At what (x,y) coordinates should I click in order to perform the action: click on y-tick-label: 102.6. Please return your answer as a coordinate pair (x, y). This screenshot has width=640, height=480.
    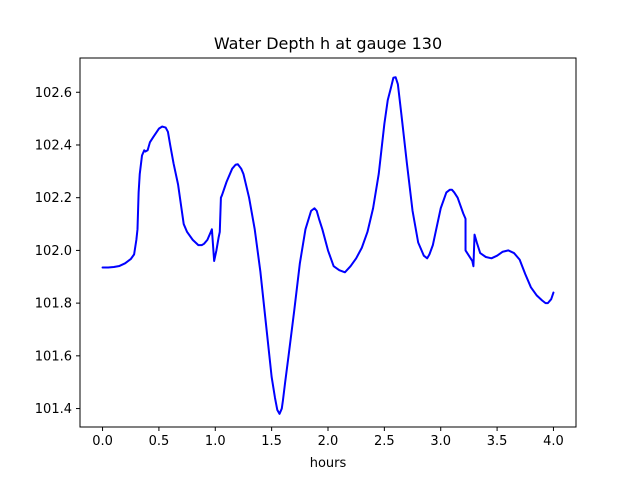
    Looking at the image, I should click on (53, 93).